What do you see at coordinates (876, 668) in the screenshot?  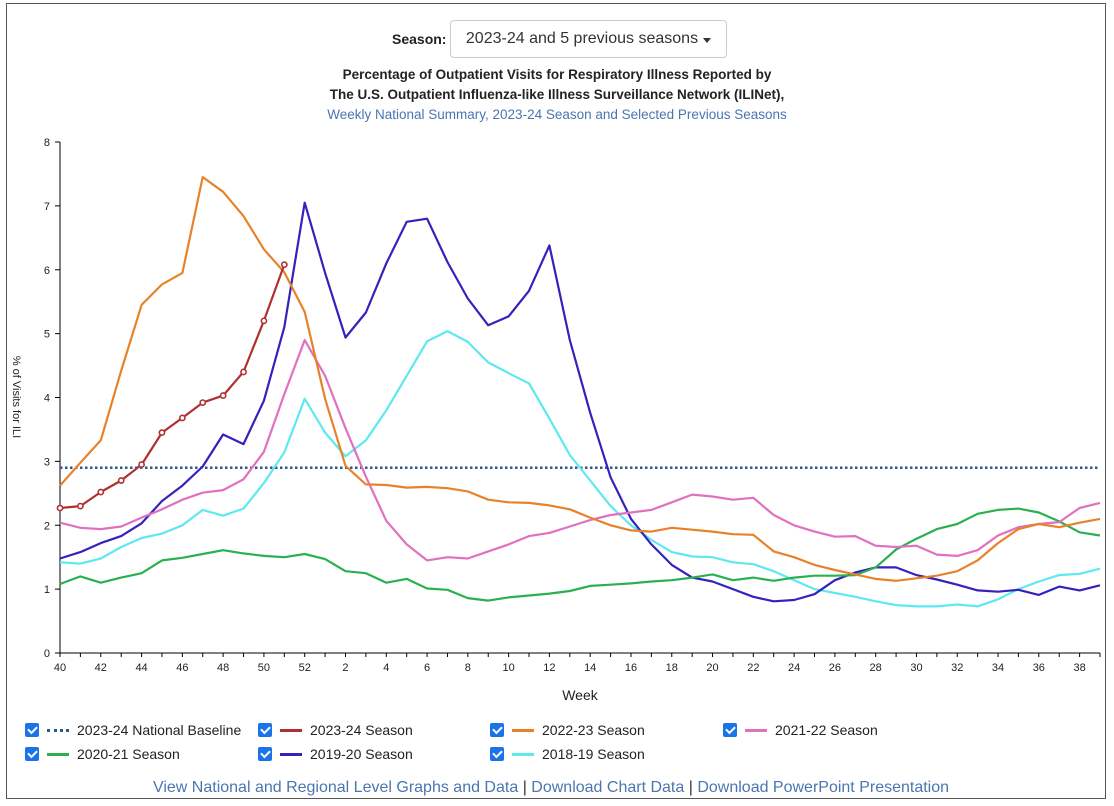 I see `x-tick-label: 28` at bounding box center [876, 668].